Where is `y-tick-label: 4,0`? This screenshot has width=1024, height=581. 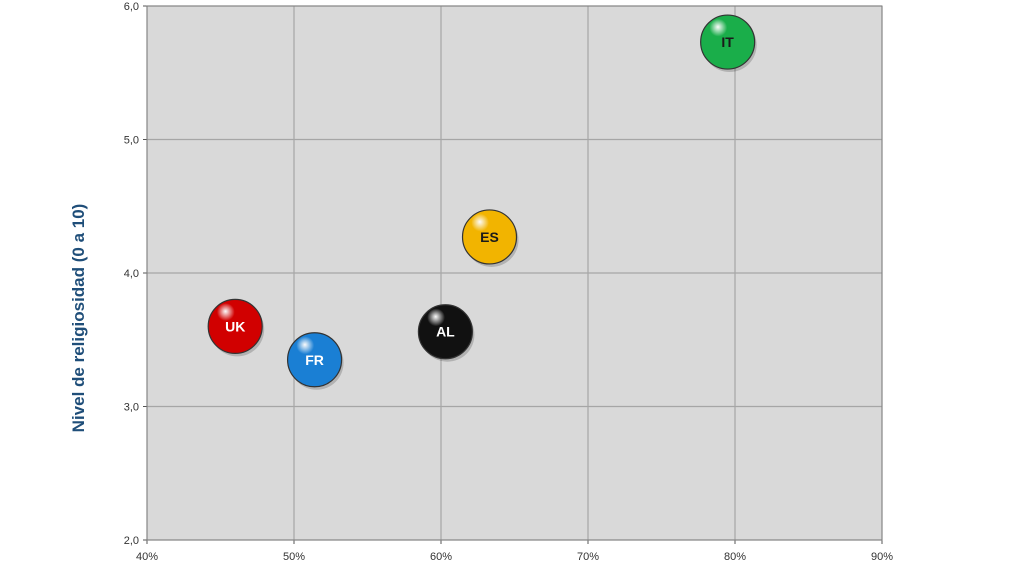 y-tick-label: 4,0 is located at coordinates (131, 274).